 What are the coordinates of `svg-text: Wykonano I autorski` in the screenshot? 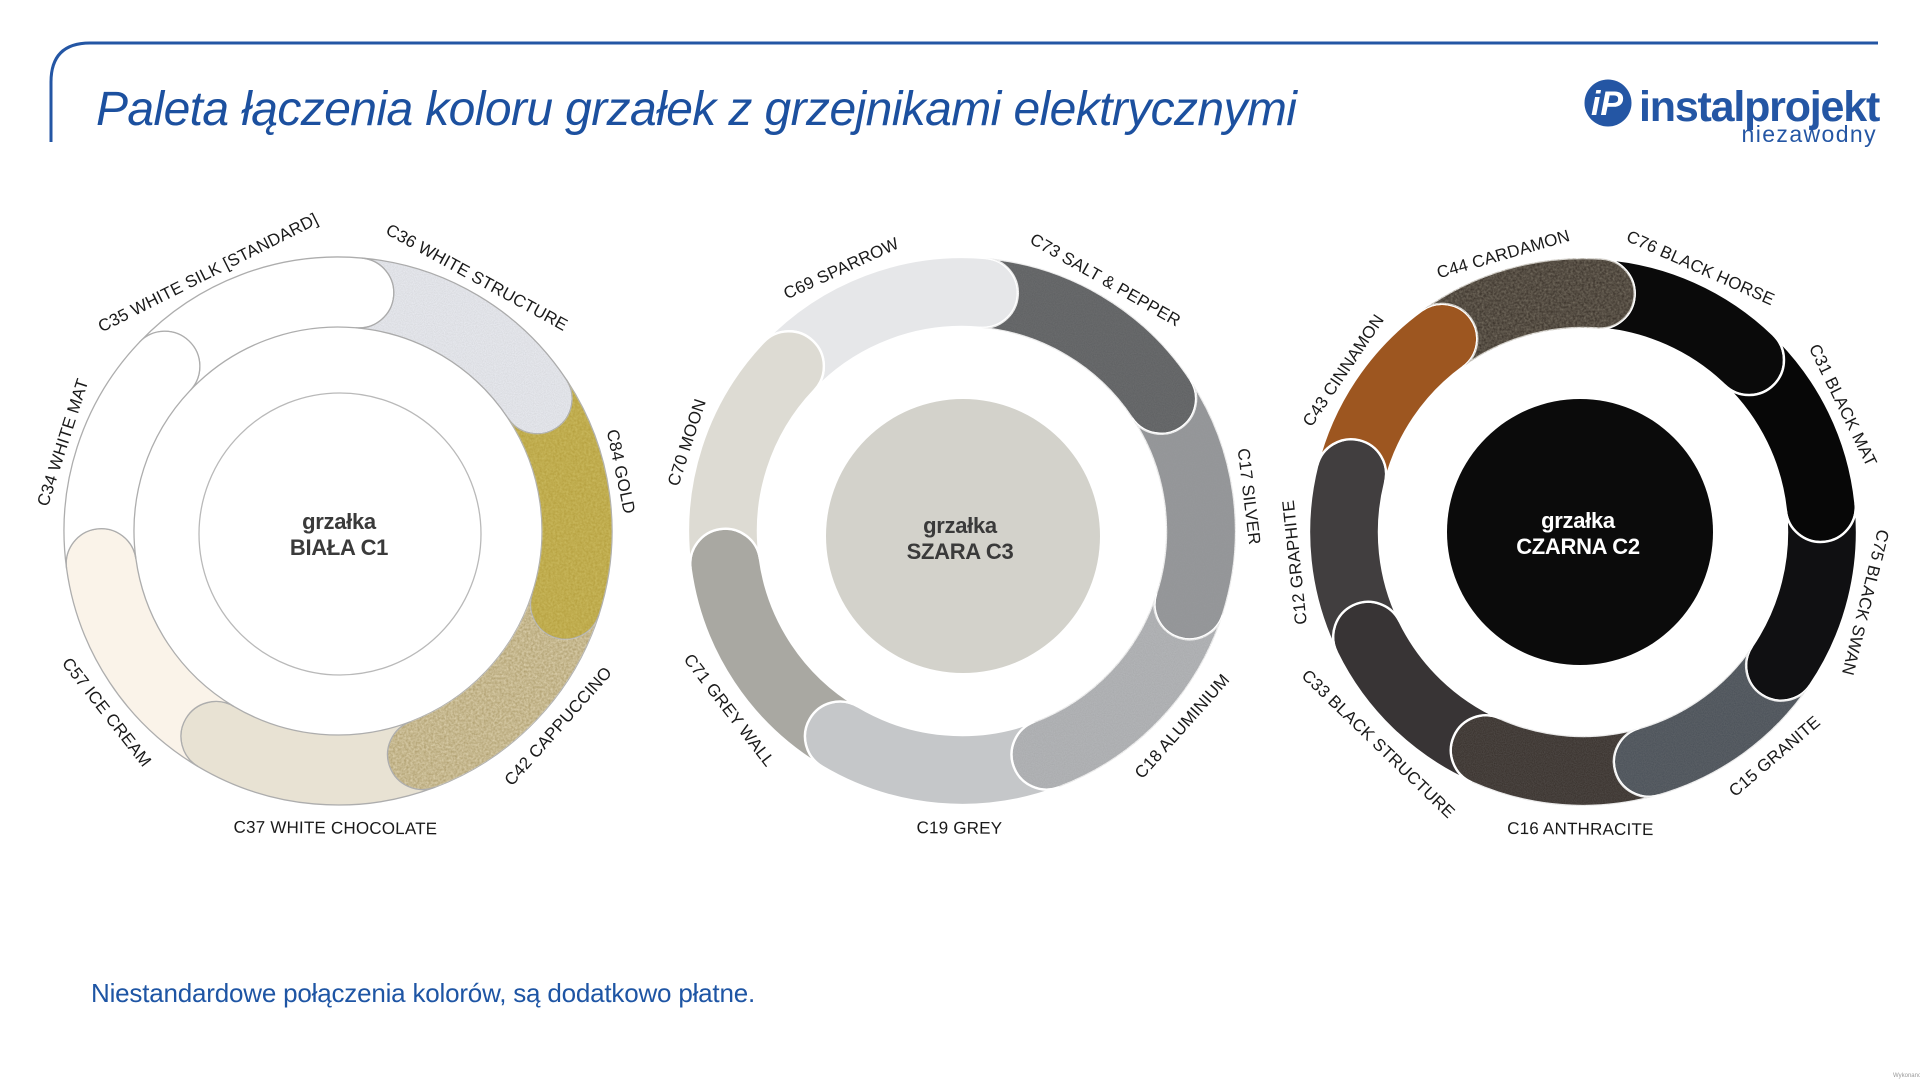 It's located at (1906, 1076).